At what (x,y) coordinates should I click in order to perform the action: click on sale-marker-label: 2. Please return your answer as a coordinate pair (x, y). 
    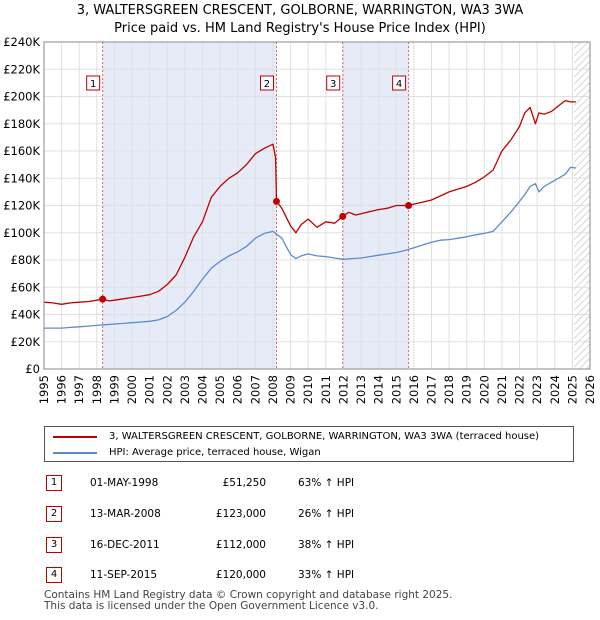
    Looking at the image, I should click on (267, 84).